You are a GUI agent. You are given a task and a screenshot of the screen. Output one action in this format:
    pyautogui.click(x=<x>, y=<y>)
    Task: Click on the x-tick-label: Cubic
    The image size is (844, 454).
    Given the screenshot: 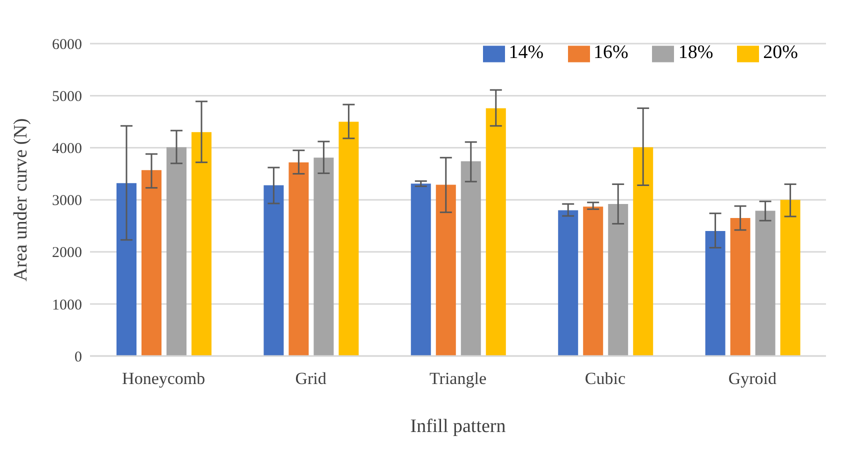 What is the action you would take?
    pyautogui.click(x=605, y=378)
    